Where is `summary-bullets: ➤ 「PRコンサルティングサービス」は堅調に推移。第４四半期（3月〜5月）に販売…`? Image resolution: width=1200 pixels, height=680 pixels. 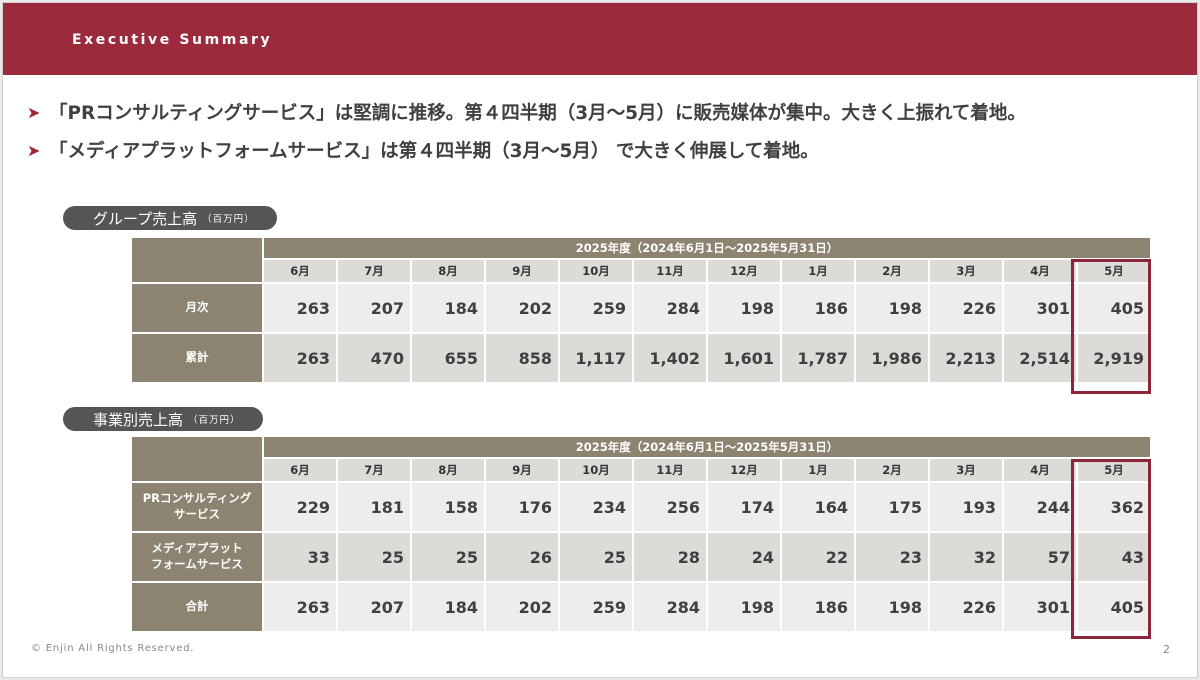 summary-bullets: ➤ 「PRコンサルティングサービス」は堅調に推移。第４四半期（3月〜5月）に販売… is located at coordinates (607, 133).